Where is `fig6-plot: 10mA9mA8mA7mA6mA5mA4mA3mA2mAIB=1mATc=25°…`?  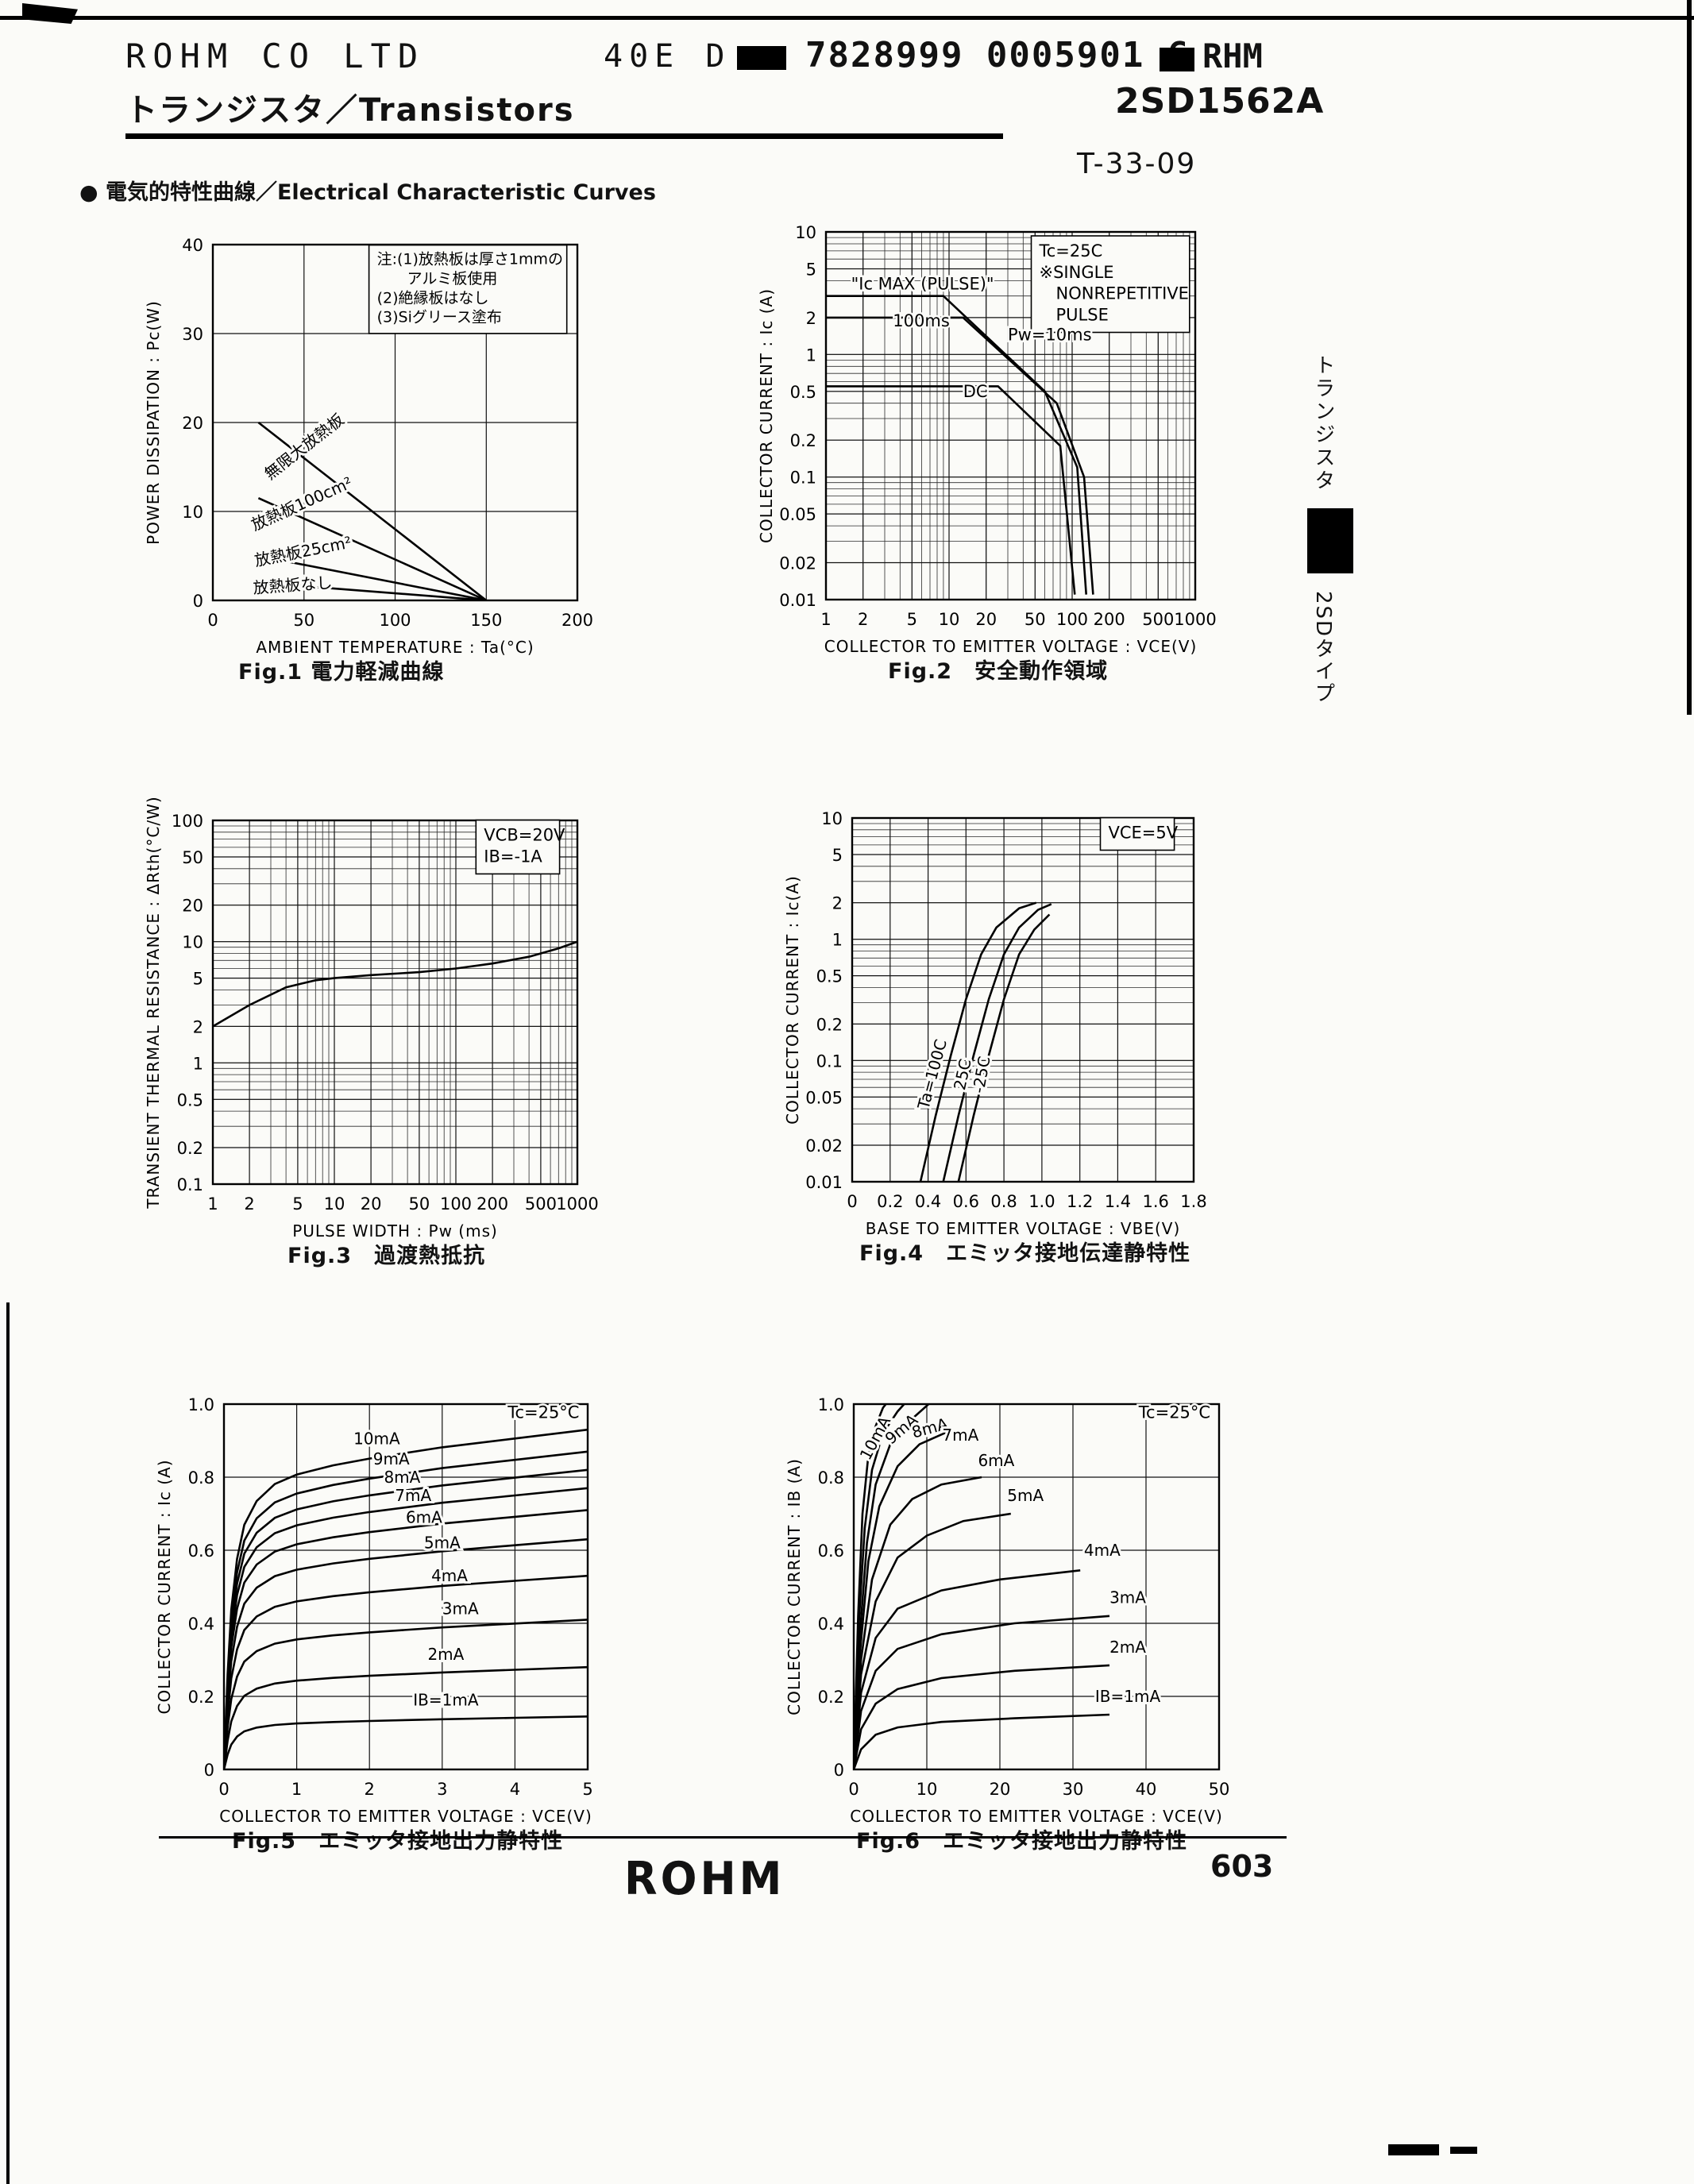
fig6-plot: 10mA9mA8mA7mA6mA5mA4mA3mA2mAIB=1mATc=25°… is located at coordinates (1007, 1610).